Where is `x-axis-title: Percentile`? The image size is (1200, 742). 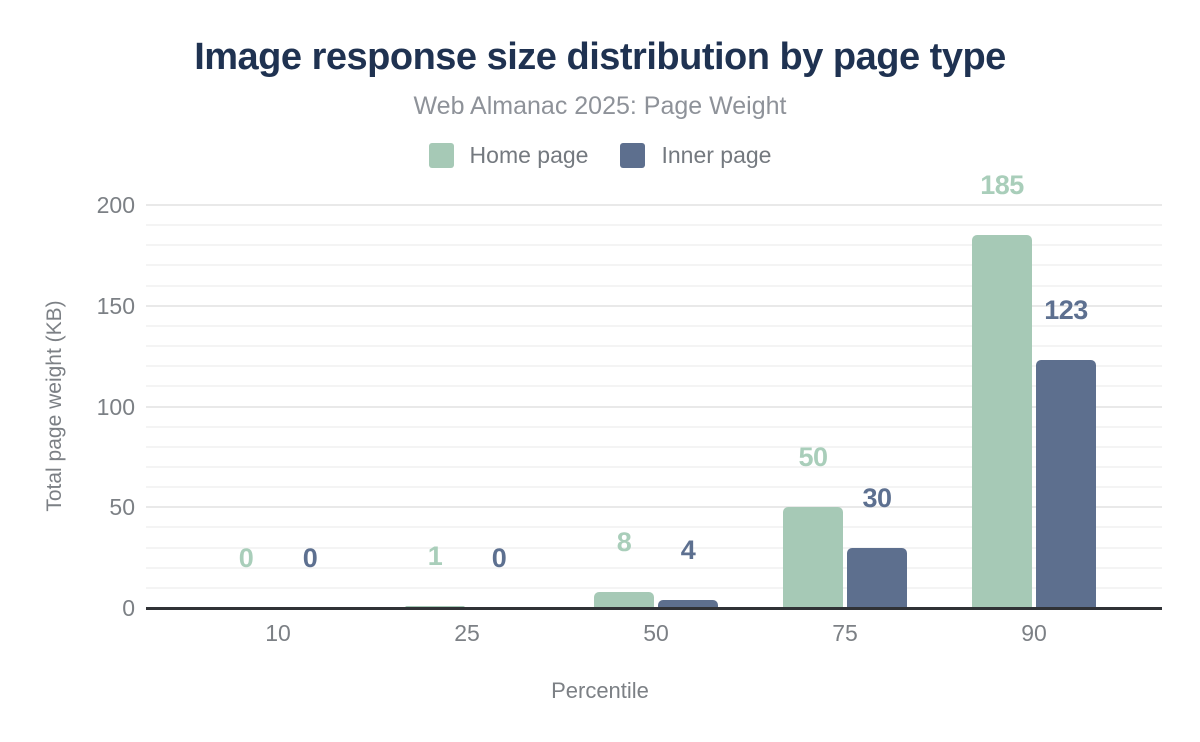
x-axis-title: Percentile is located at coordinates (600, 690).